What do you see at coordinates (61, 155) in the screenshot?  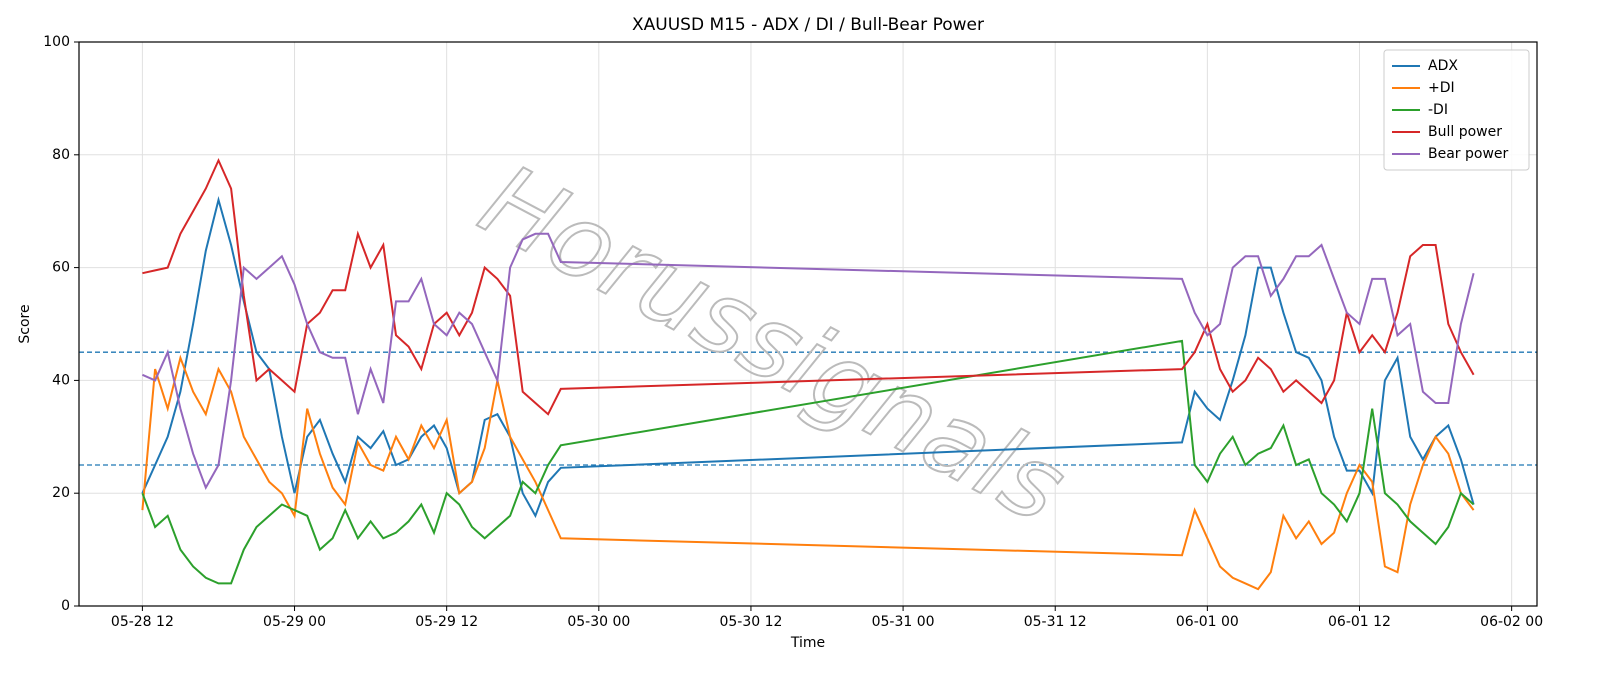 I see `y-tick-label: 80` at bounding box center [61, 155].